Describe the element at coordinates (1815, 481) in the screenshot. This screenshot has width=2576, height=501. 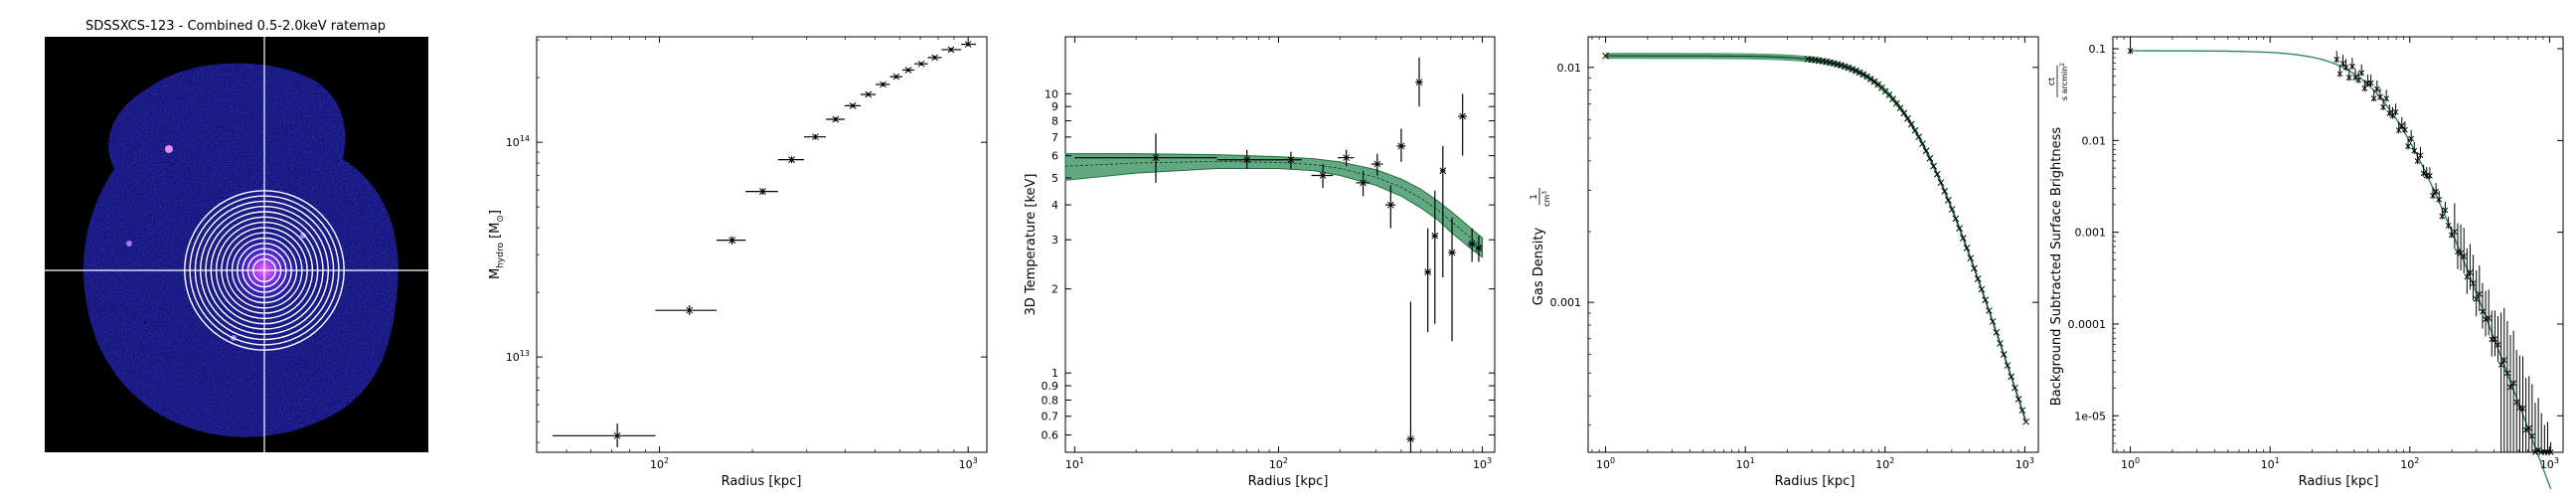
I see `density-x-axis-label: Radius [kpc]` at that location.